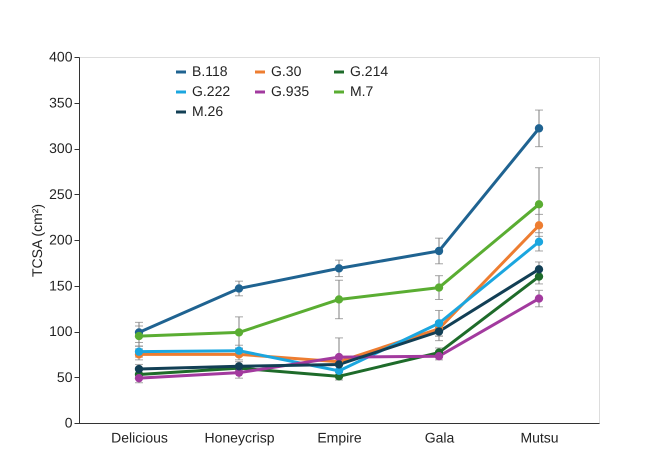  What do you see at coordinates (61, 102) in the screenshot?
I see `y-tick-label: 350` at bounding box center [61, 102].